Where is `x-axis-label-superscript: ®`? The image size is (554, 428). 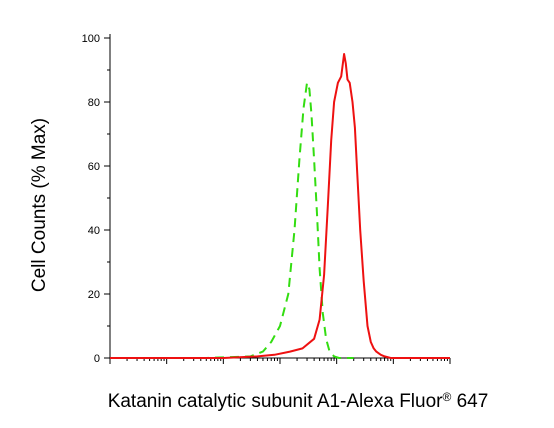 x-axis-label-superscript: ® is located at coordinates (446, 397).